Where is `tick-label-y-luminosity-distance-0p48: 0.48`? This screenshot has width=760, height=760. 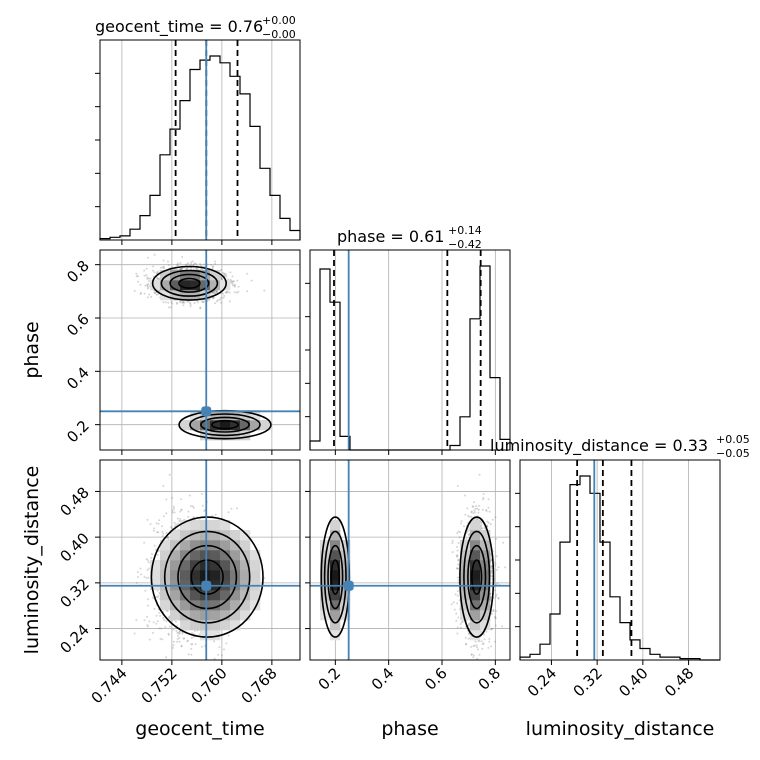 tick-label-y-luminosity-distance-0p48: 0.48 is located at coordinates (74, 502).